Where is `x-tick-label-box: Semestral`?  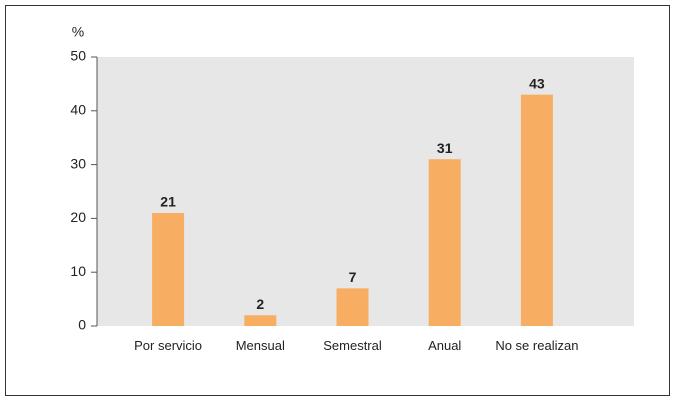
x-tick-label-box: Semestral is located at coordinates (352, 345).